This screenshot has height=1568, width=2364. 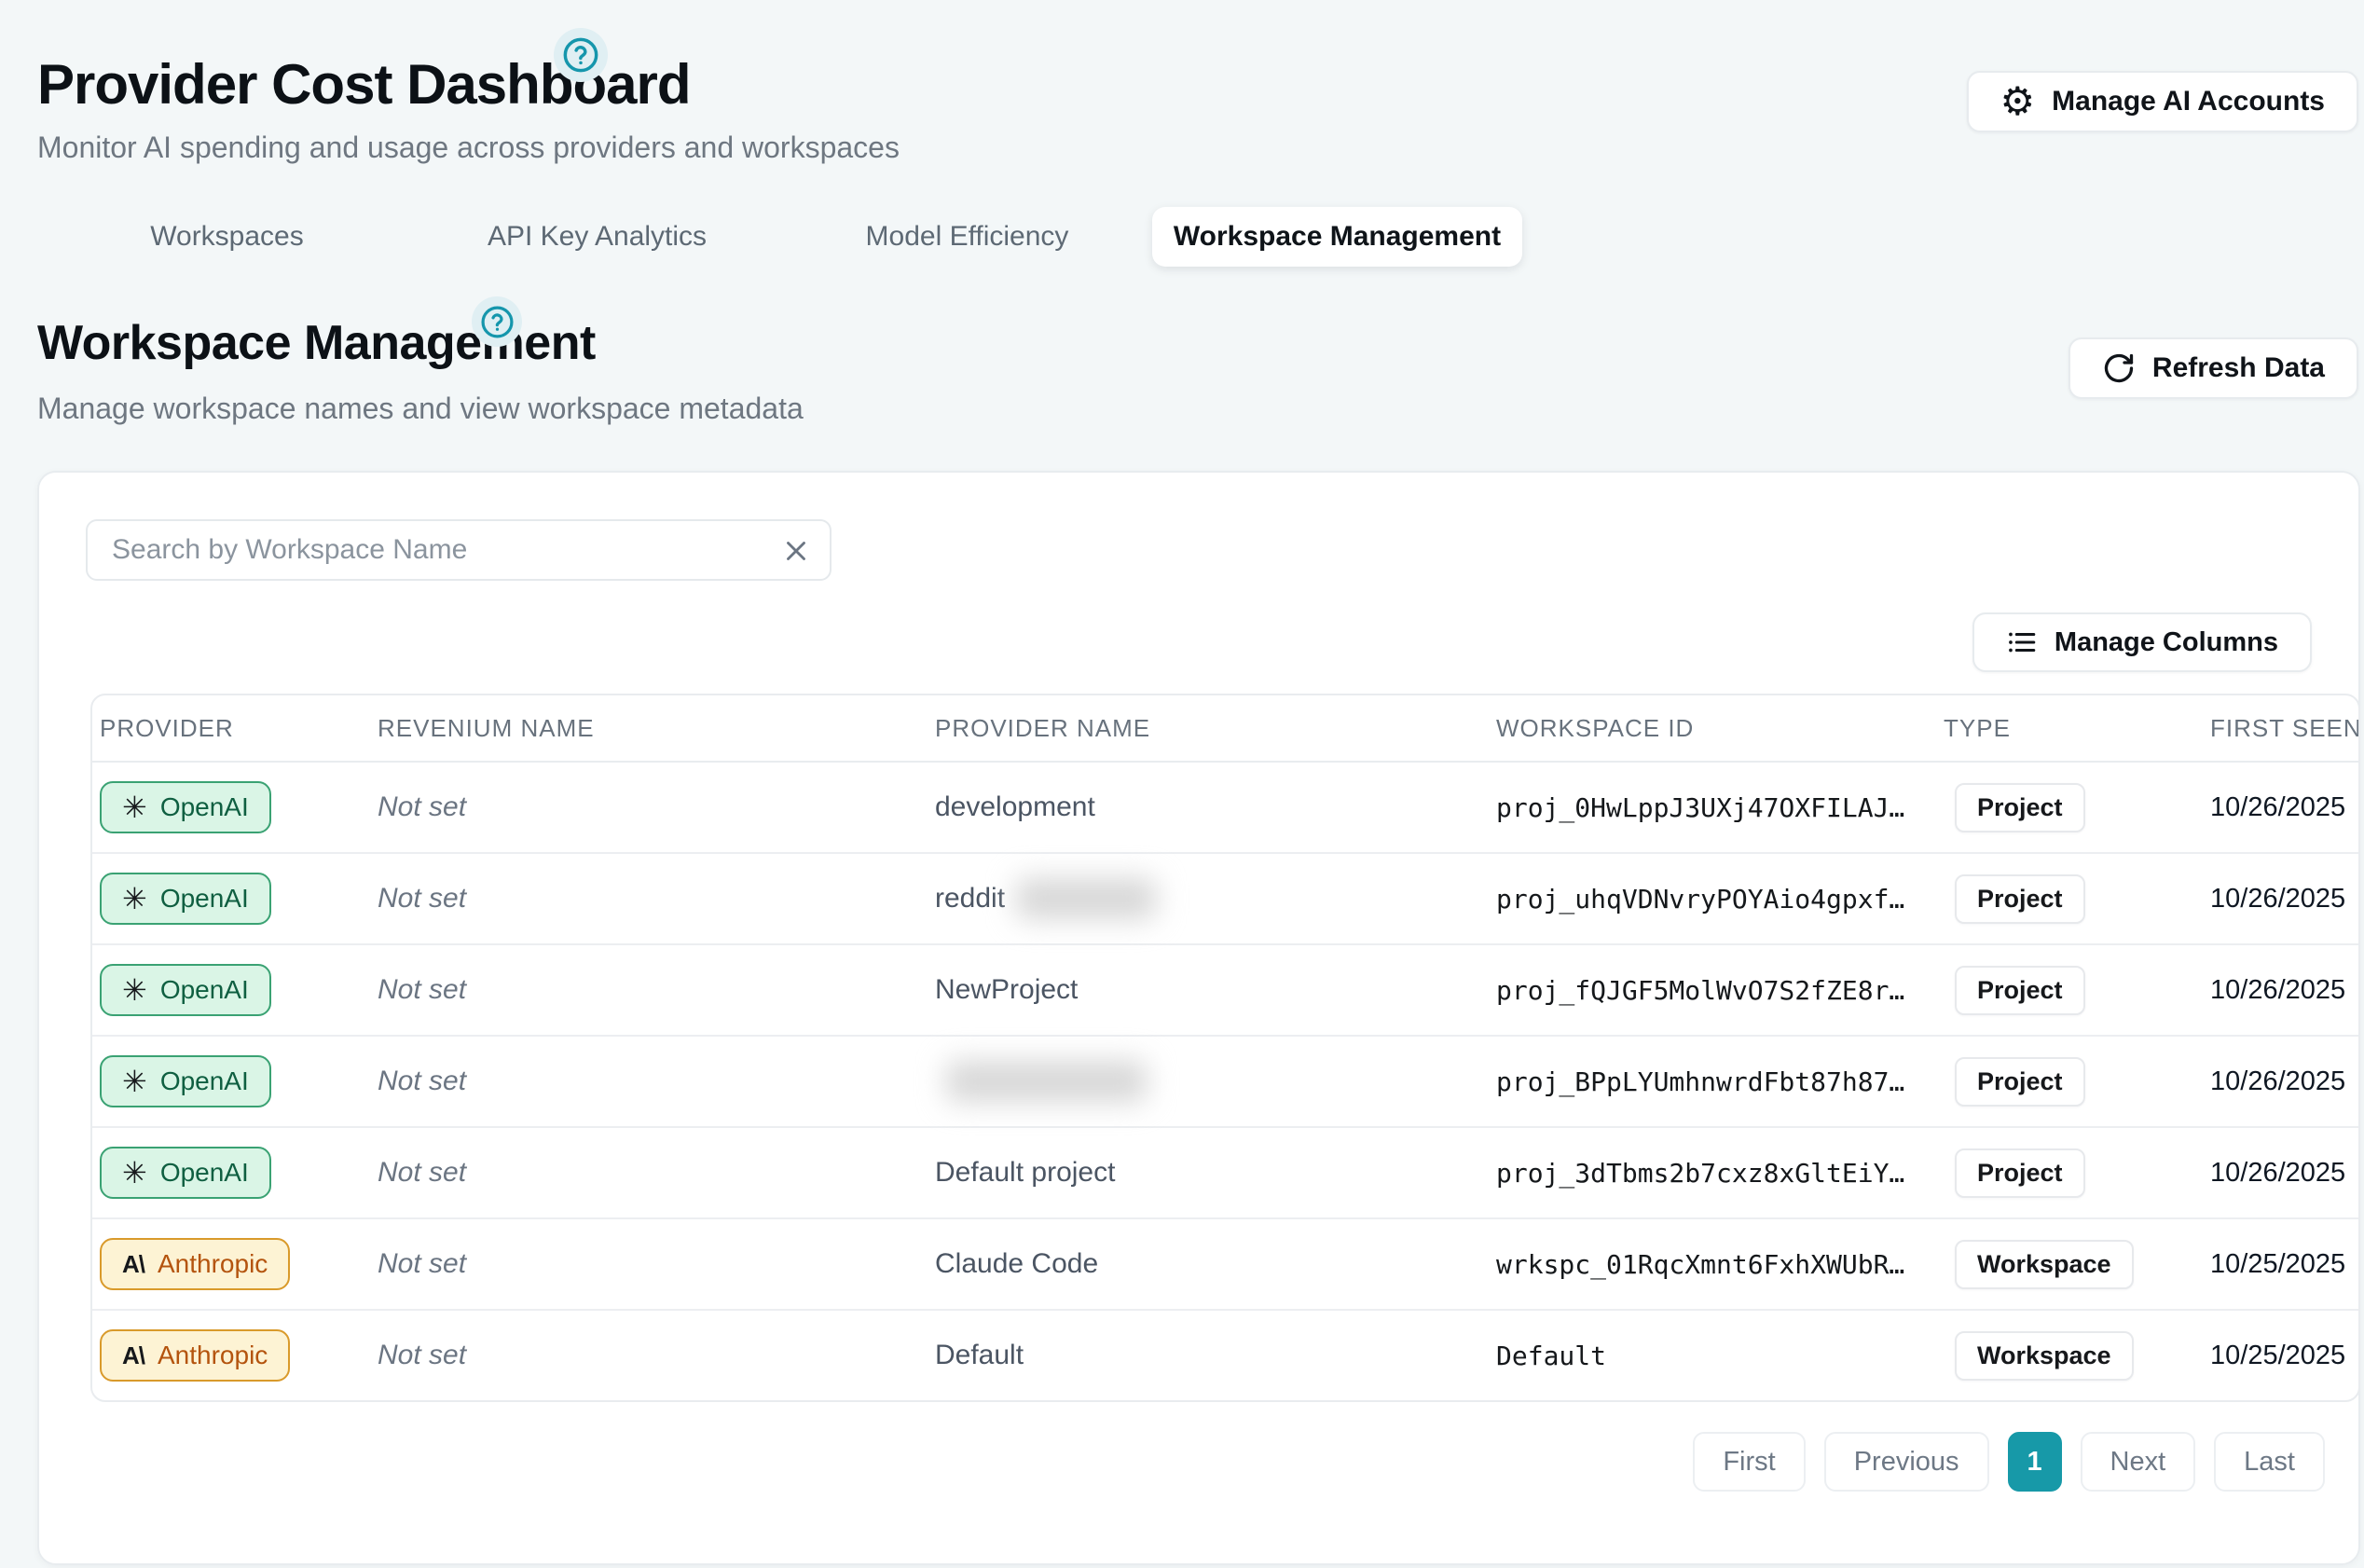 I want to click on tab-api-key-analytics: API Key Analytics, so click(x=597, y=237).